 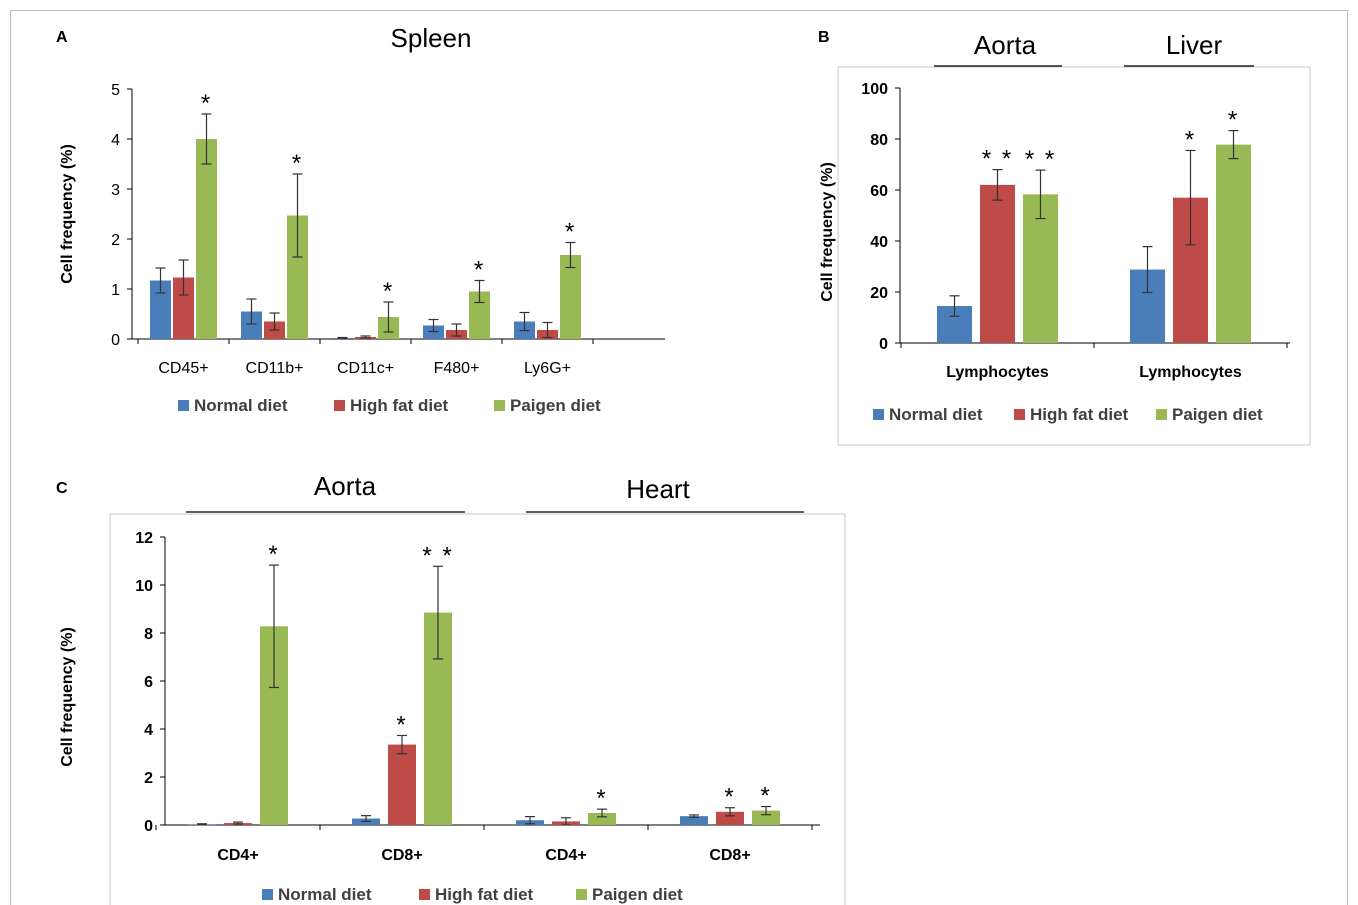 What do you see at coordinates (115, 90) in the screenshot?
I see `y-tick-label: 5` at bounding box center [115, 90].